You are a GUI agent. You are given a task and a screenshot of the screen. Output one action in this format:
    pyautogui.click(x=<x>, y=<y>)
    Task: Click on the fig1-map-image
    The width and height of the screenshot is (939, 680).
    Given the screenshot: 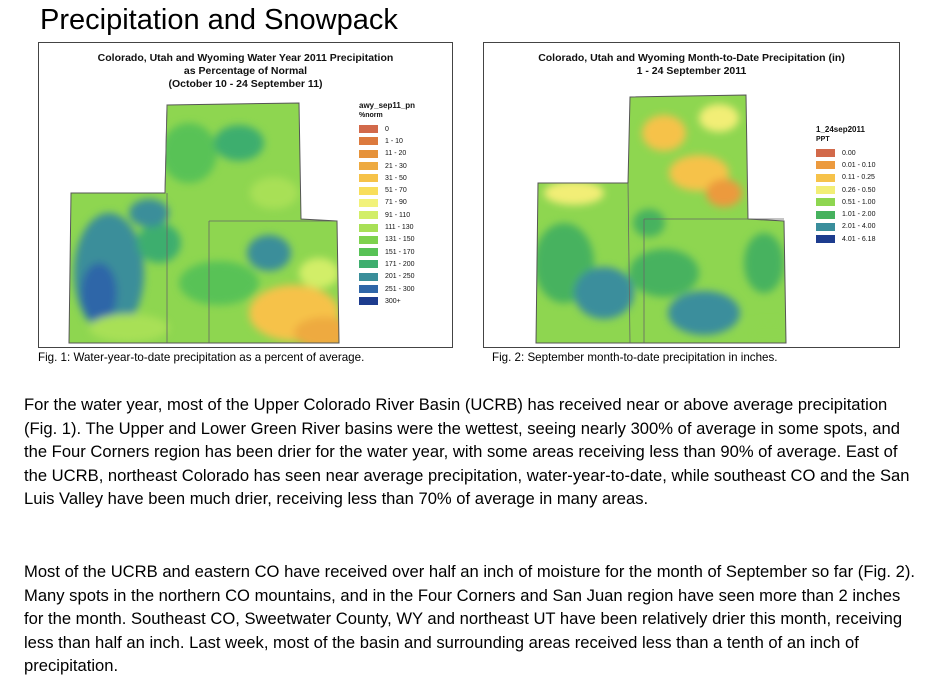 What is the action you would take?
    pyautogui.click(x=204, y=223)
    